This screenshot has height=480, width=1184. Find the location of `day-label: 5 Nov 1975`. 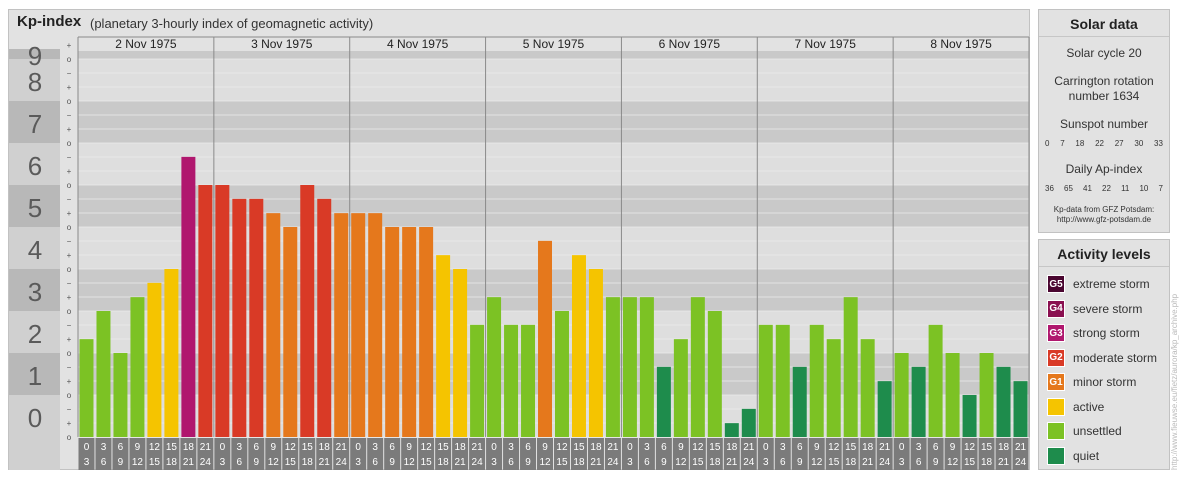

day-label: 5 Nov 1975 is located at coordinates (554, 44).